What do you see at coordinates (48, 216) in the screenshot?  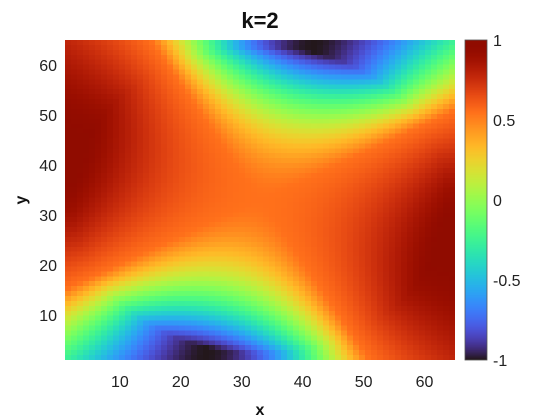 I see `y-tick-label: 30` at bounding box center [48, 216].